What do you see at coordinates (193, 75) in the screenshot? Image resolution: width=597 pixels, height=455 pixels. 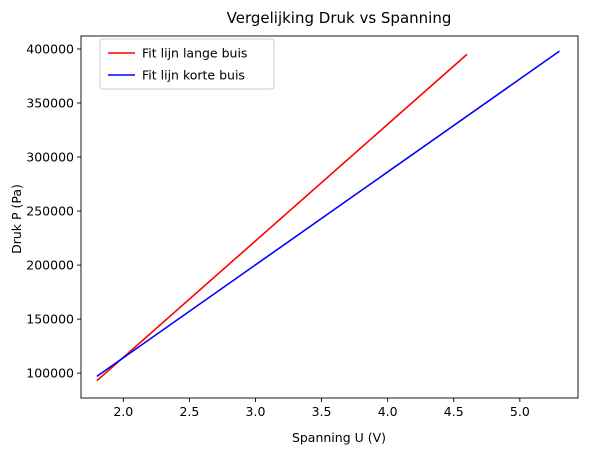 I see `legend-label-1: Fit lijn korte buis` at bounding box center [193, 75].